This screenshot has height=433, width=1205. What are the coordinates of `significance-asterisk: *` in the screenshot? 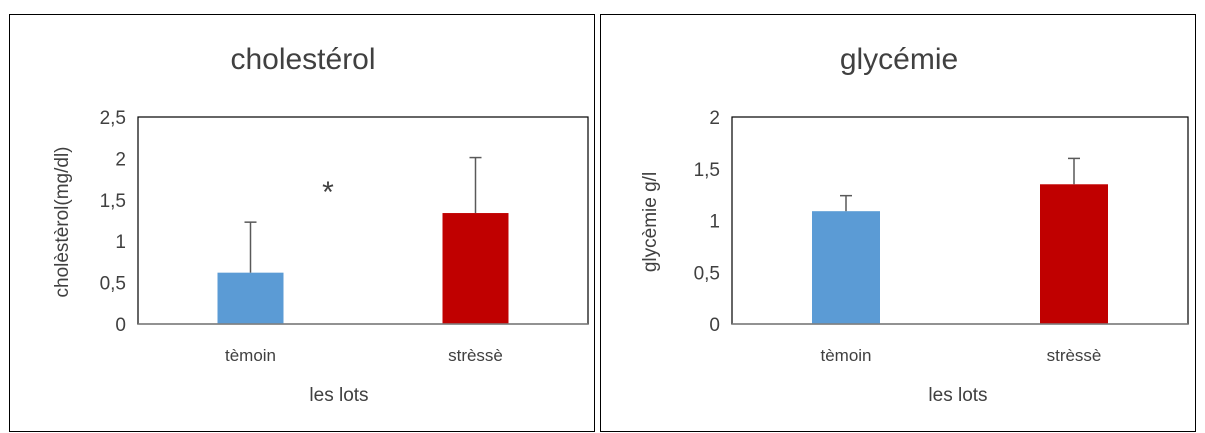 It's located at (328, 192).